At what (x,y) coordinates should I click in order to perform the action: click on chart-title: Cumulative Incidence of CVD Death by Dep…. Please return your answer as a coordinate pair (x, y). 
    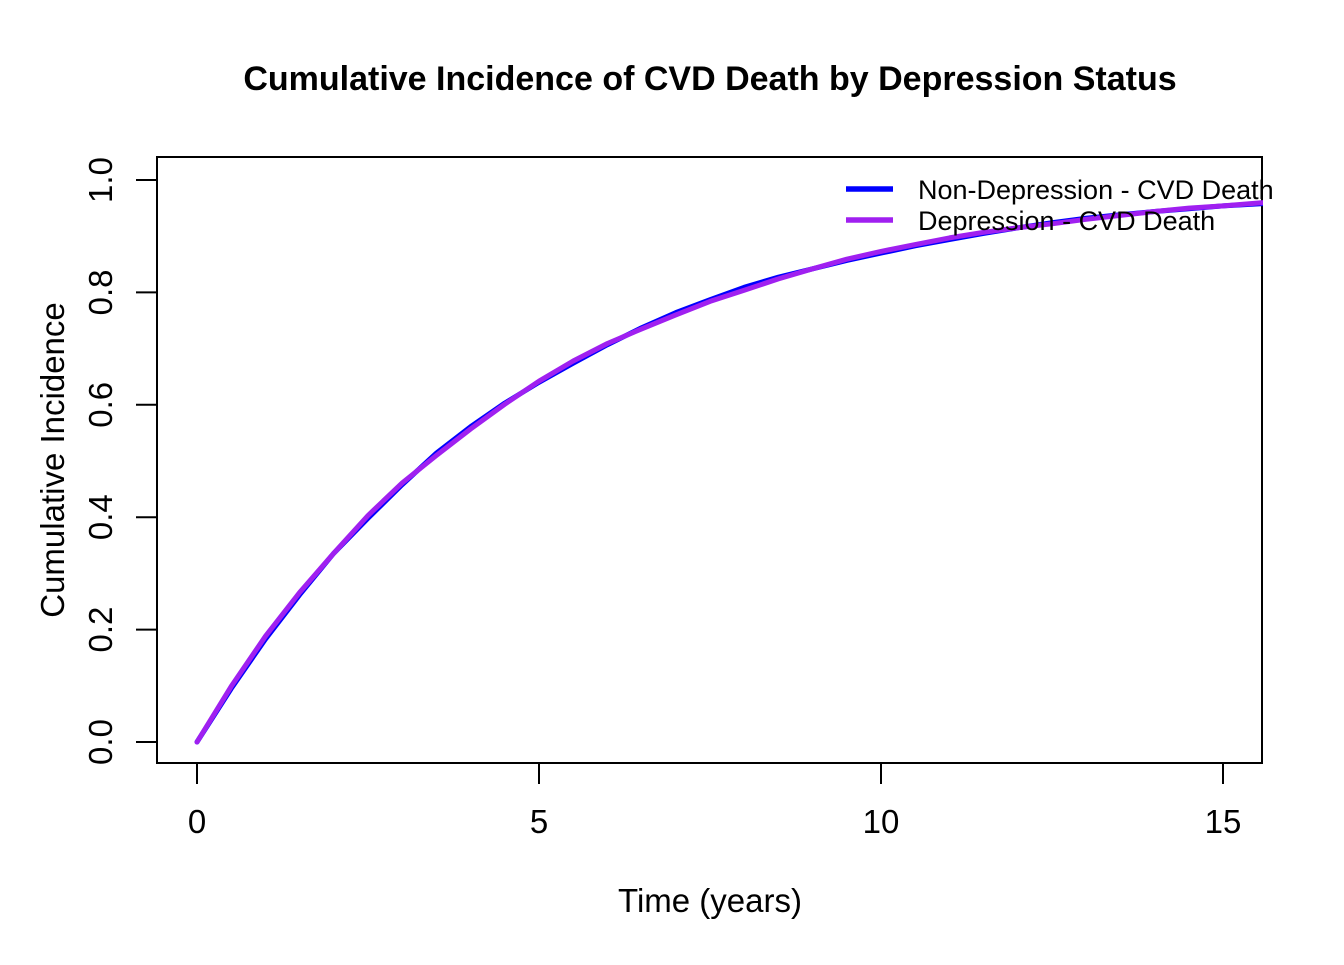
    Looking at the image, I should click on (709, 79).